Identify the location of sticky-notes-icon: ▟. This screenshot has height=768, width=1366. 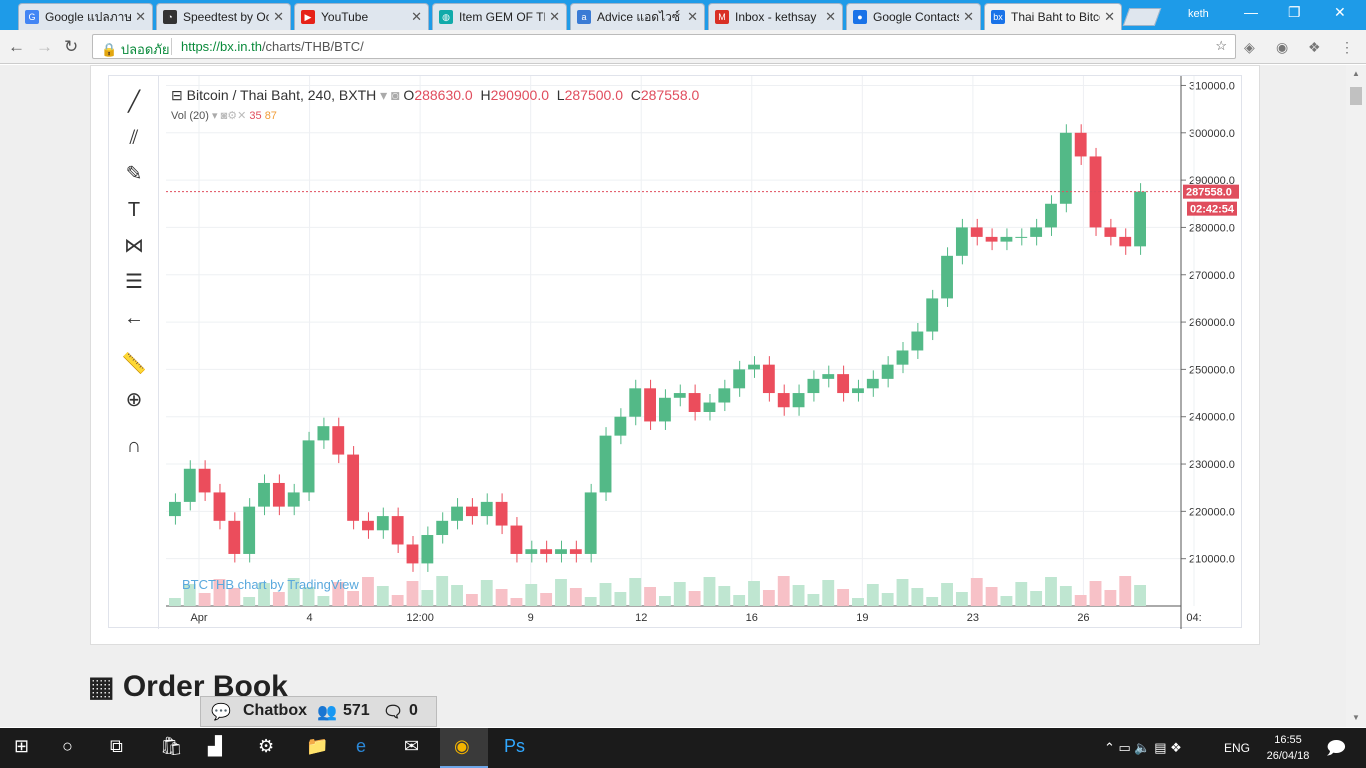
(215, 746).